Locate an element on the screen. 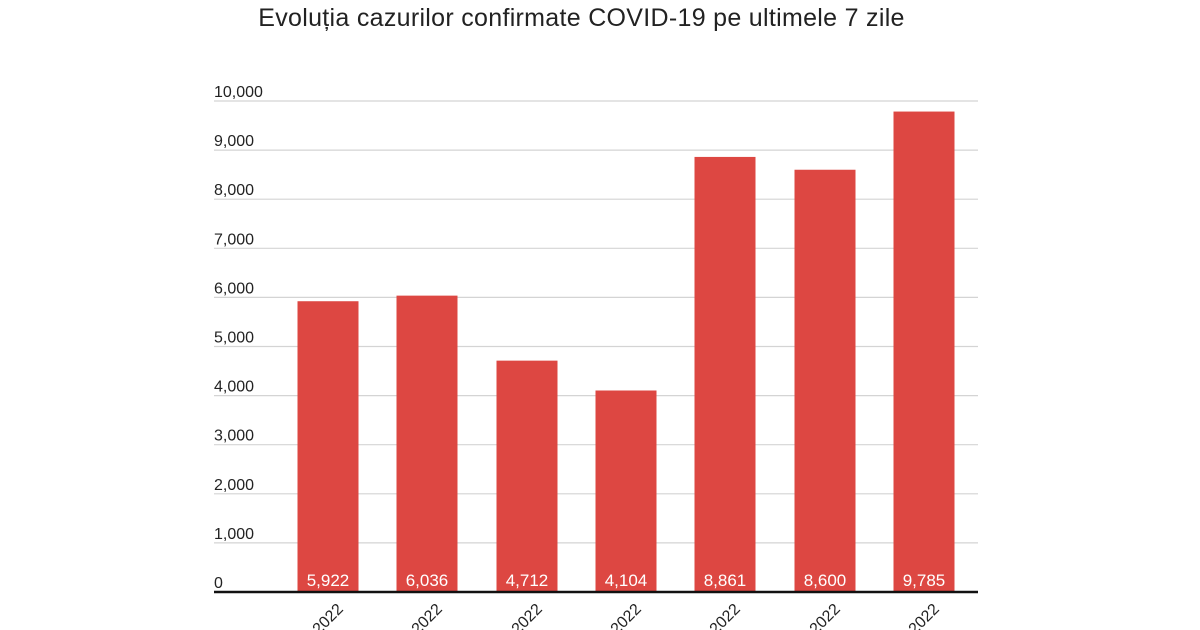 The width and height of the screenshot is (1200, 630). y-tick-label: 1,000 is located at coordinates (234, 534).